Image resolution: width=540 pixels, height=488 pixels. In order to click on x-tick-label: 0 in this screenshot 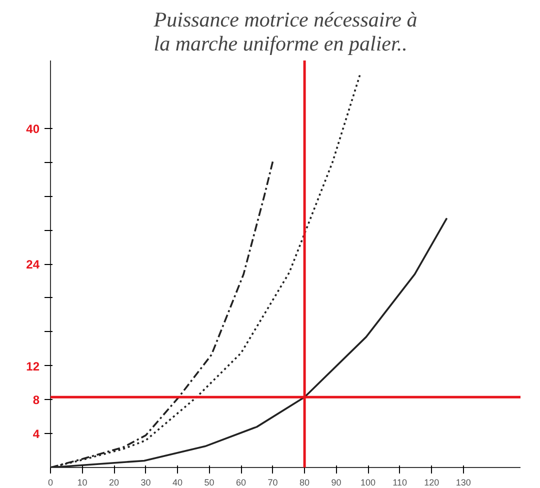, I will do `click(51, 483)`.